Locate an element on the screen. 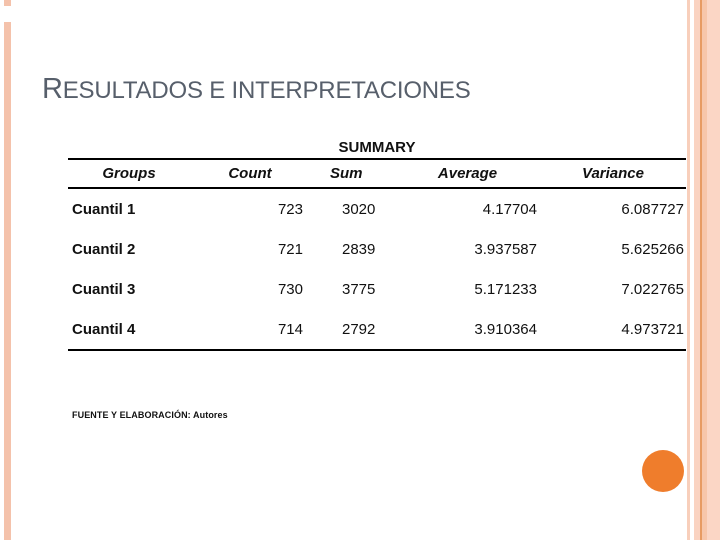 The width and height of the screenshot is (720, 540). column-header-average: Average is located at coordinates (467, 173).